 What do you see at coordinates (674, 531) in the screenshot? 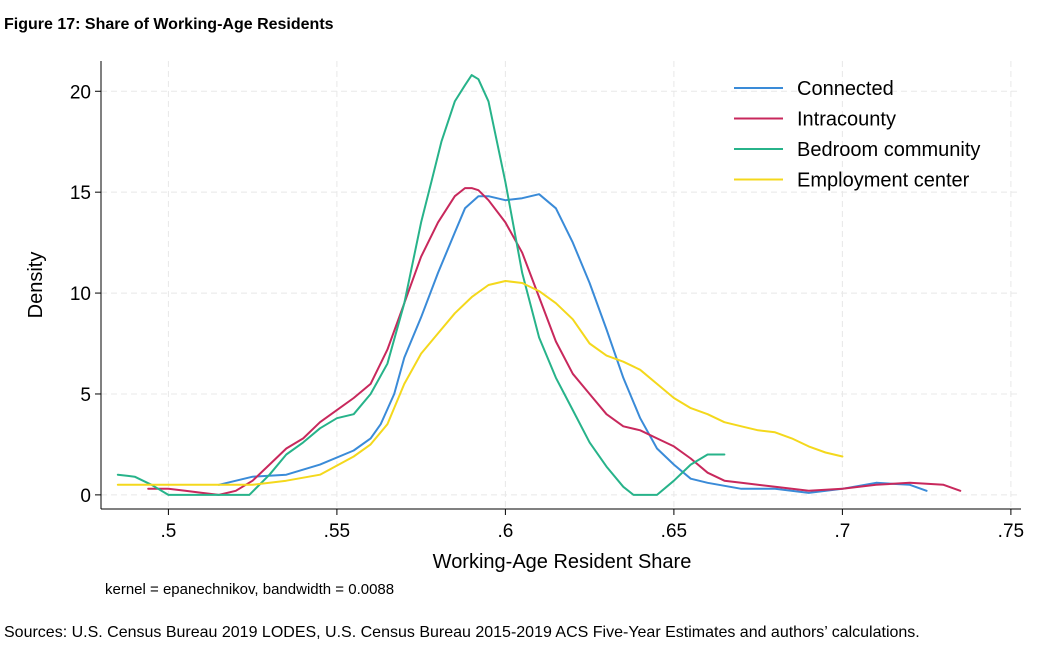
I see `x-tick-label: .65` at bounding box center [674, 531].